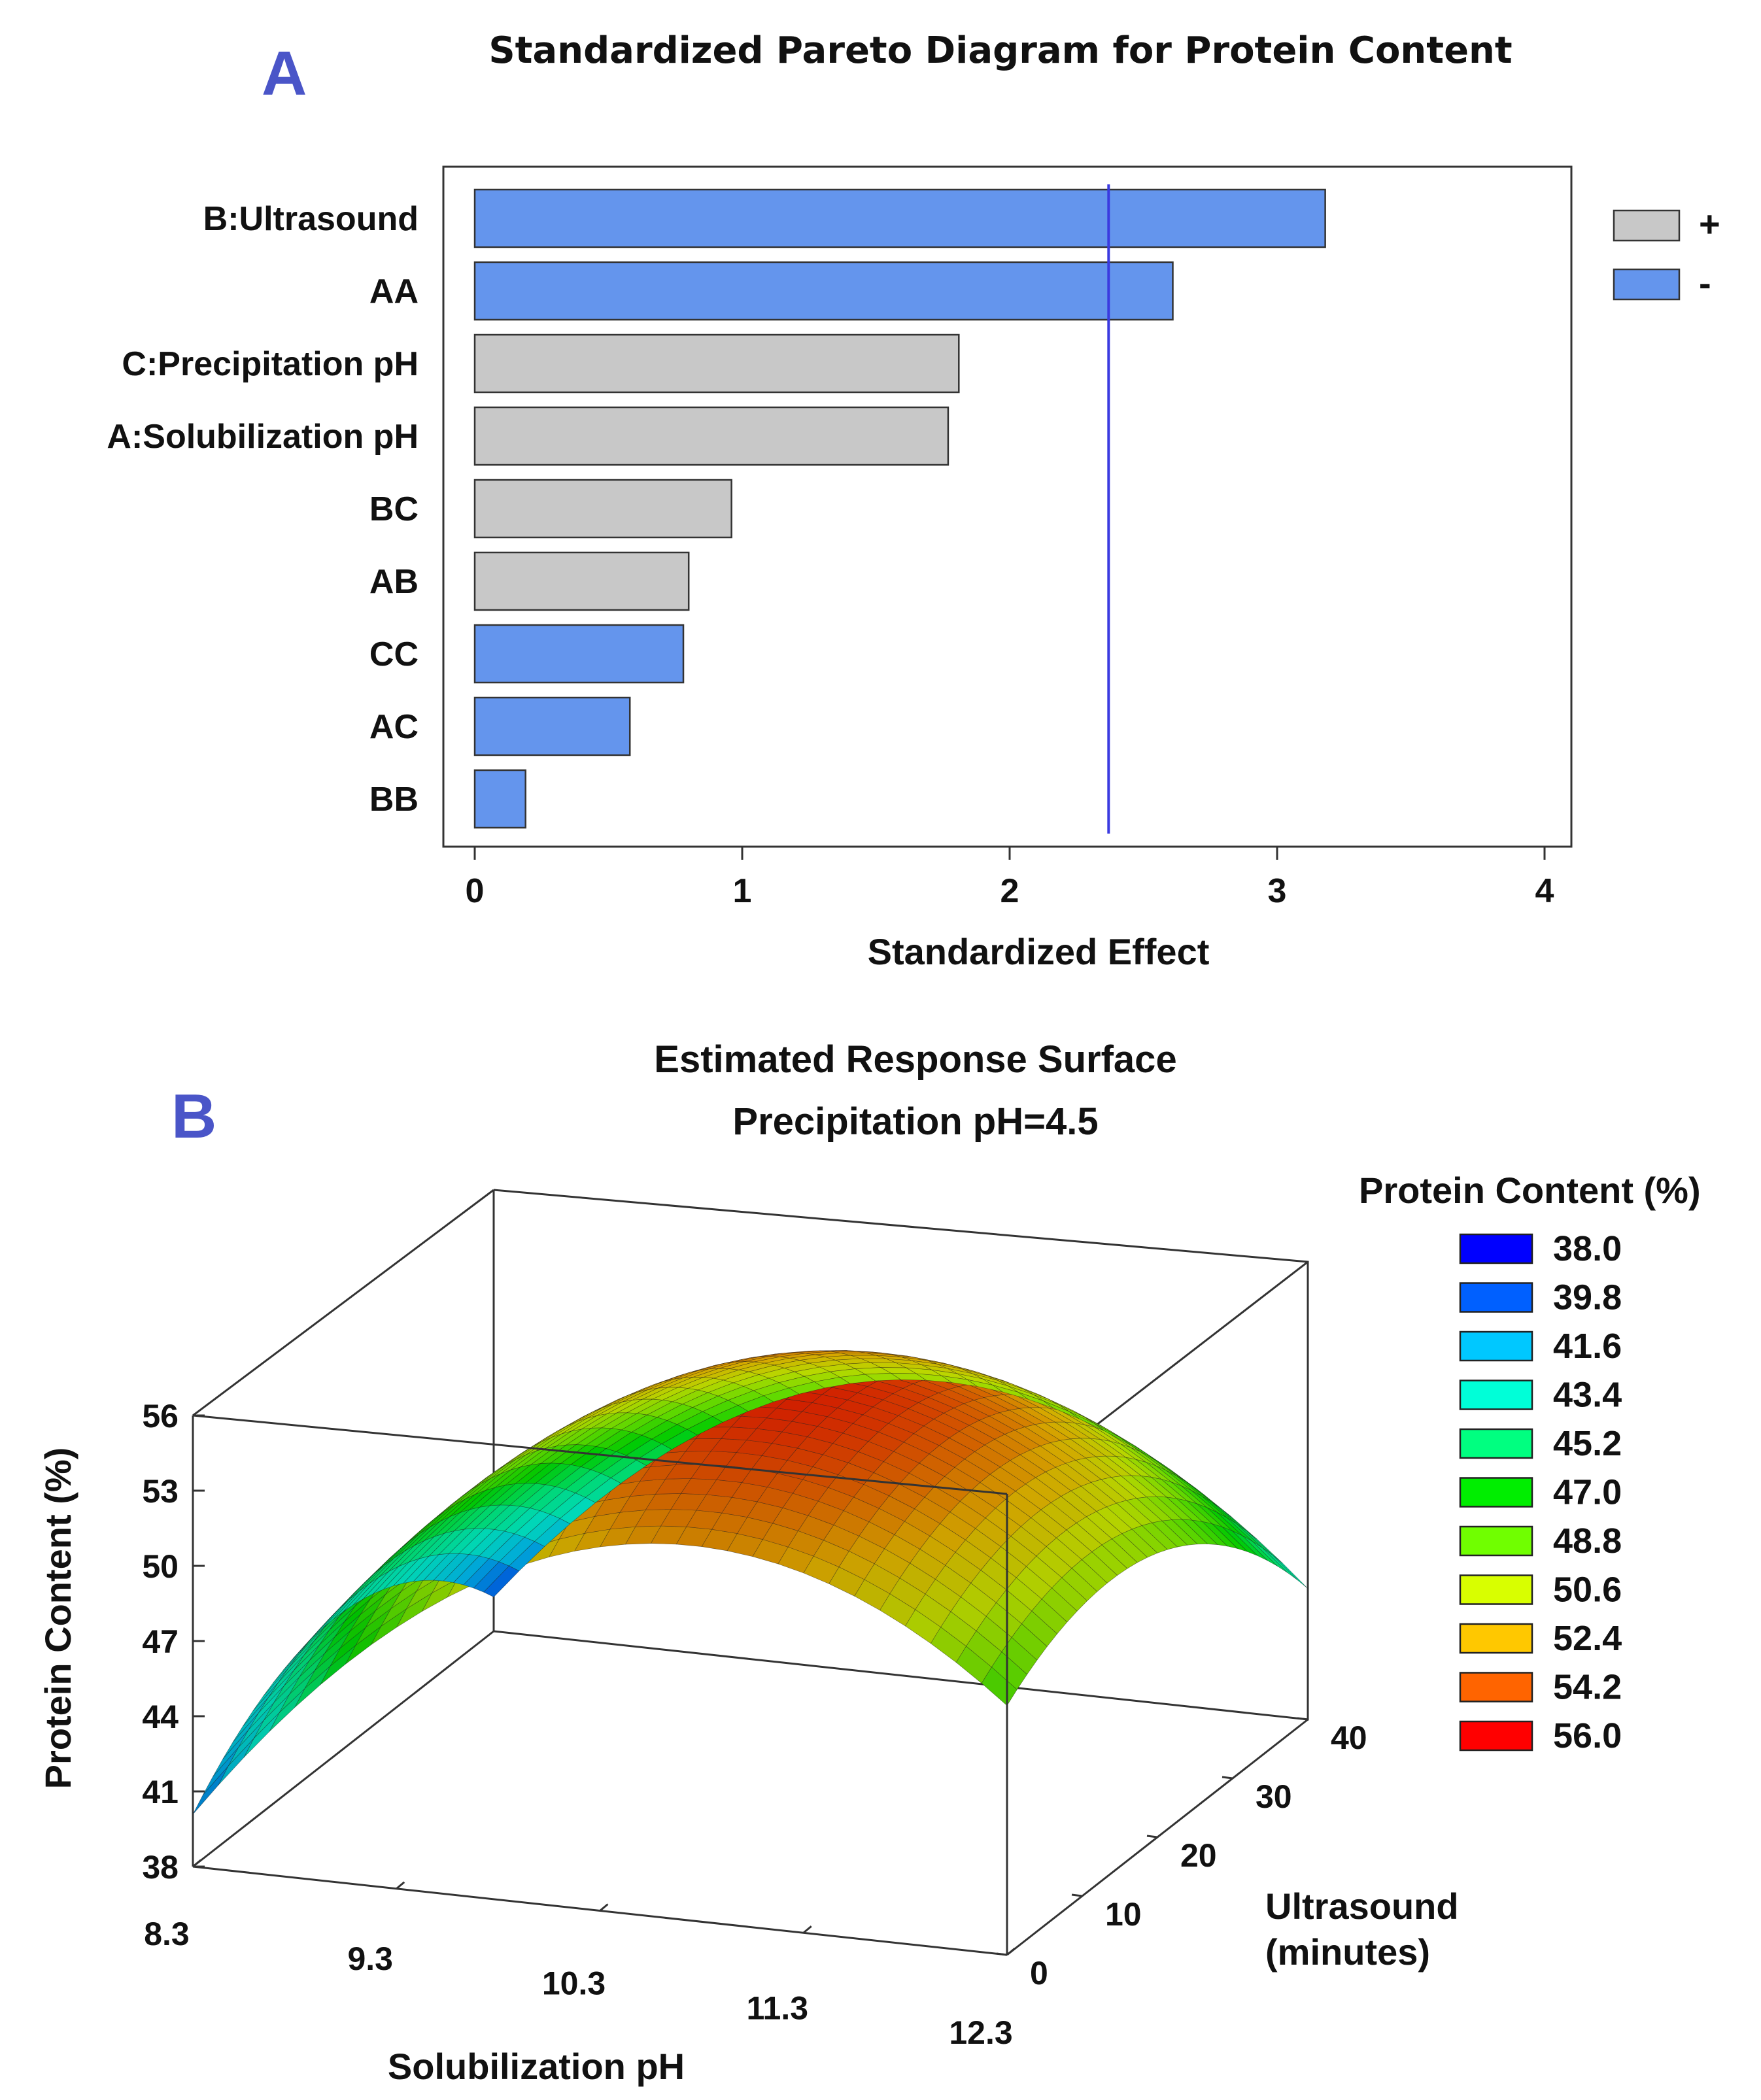  Describe the element at coordinates (580, 1955) in the screenshot. I see `surface-x-ticks: 8.3 9.3 10.3 11.3 12.3` at that location.